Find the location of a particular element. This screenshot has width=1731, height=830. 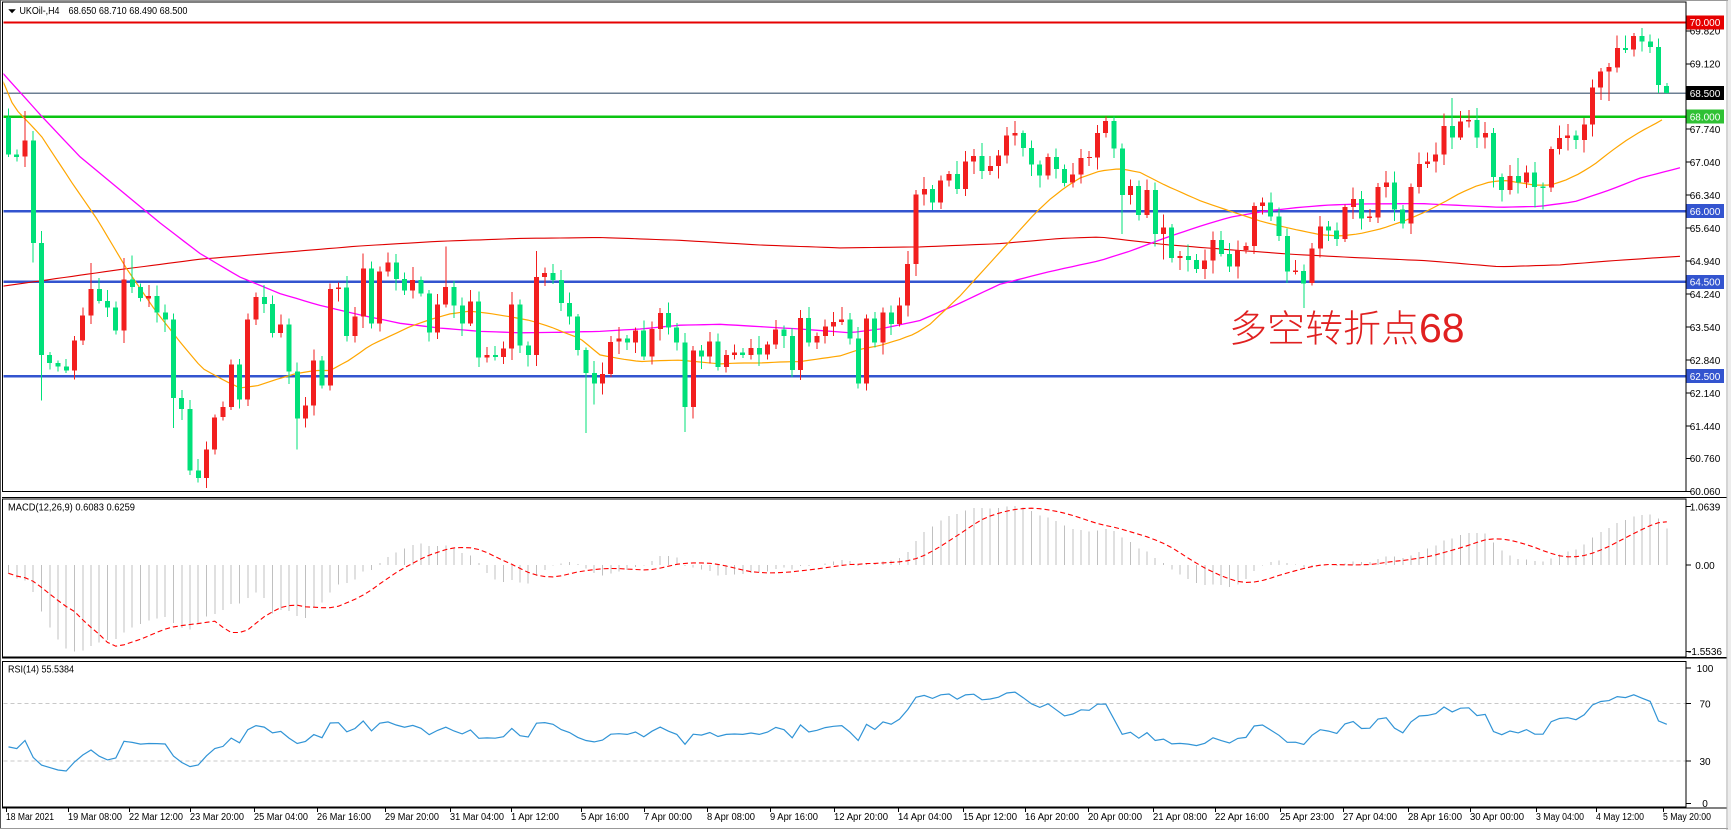

svg-text: 68.650 68.710 68.490 68.500 is located at coordinates (128, 11).